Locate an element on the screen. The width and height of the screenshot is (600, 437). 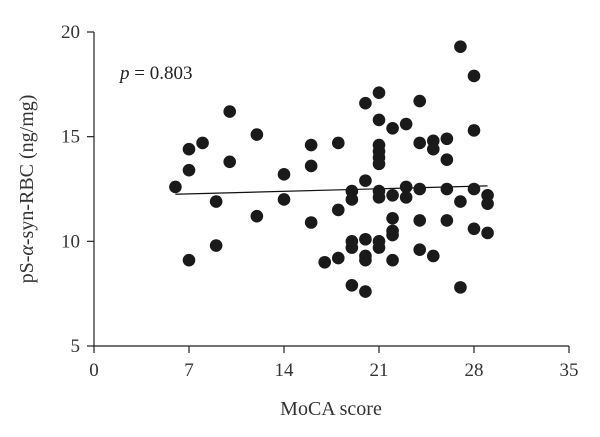
y-axis-title-prefix: pS- is located at coordinates (27, 270).